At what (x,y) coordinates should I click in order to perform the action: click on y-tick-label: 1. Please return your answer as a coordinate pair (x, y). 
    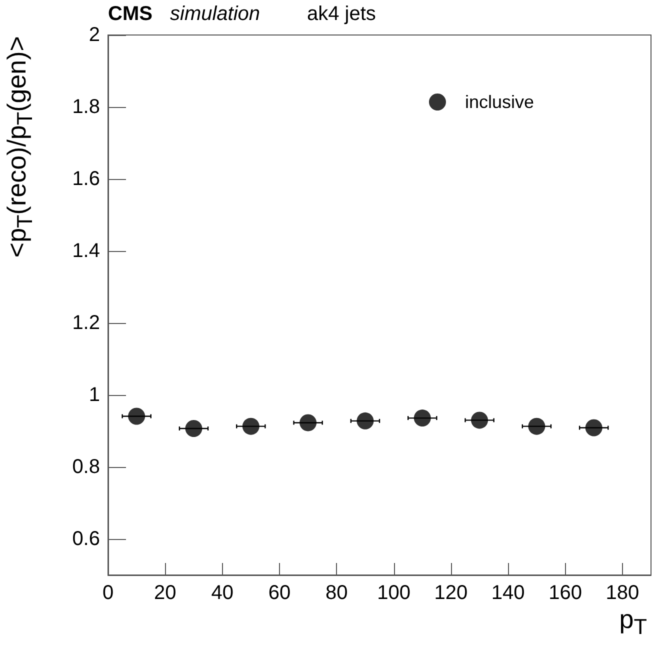
    Looking at the image, I should click on (94, 395).